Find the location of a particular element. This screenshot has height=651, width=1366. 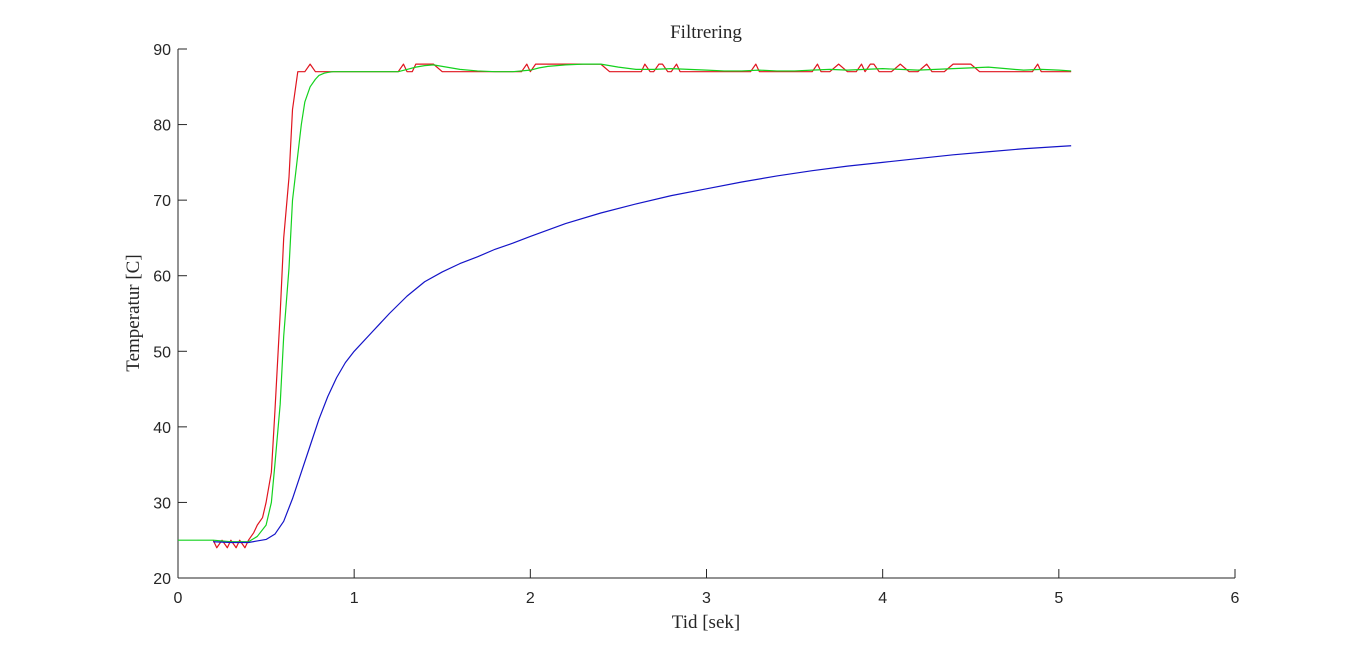

x-tick-label: 3 is located at coordinates (706, 598).